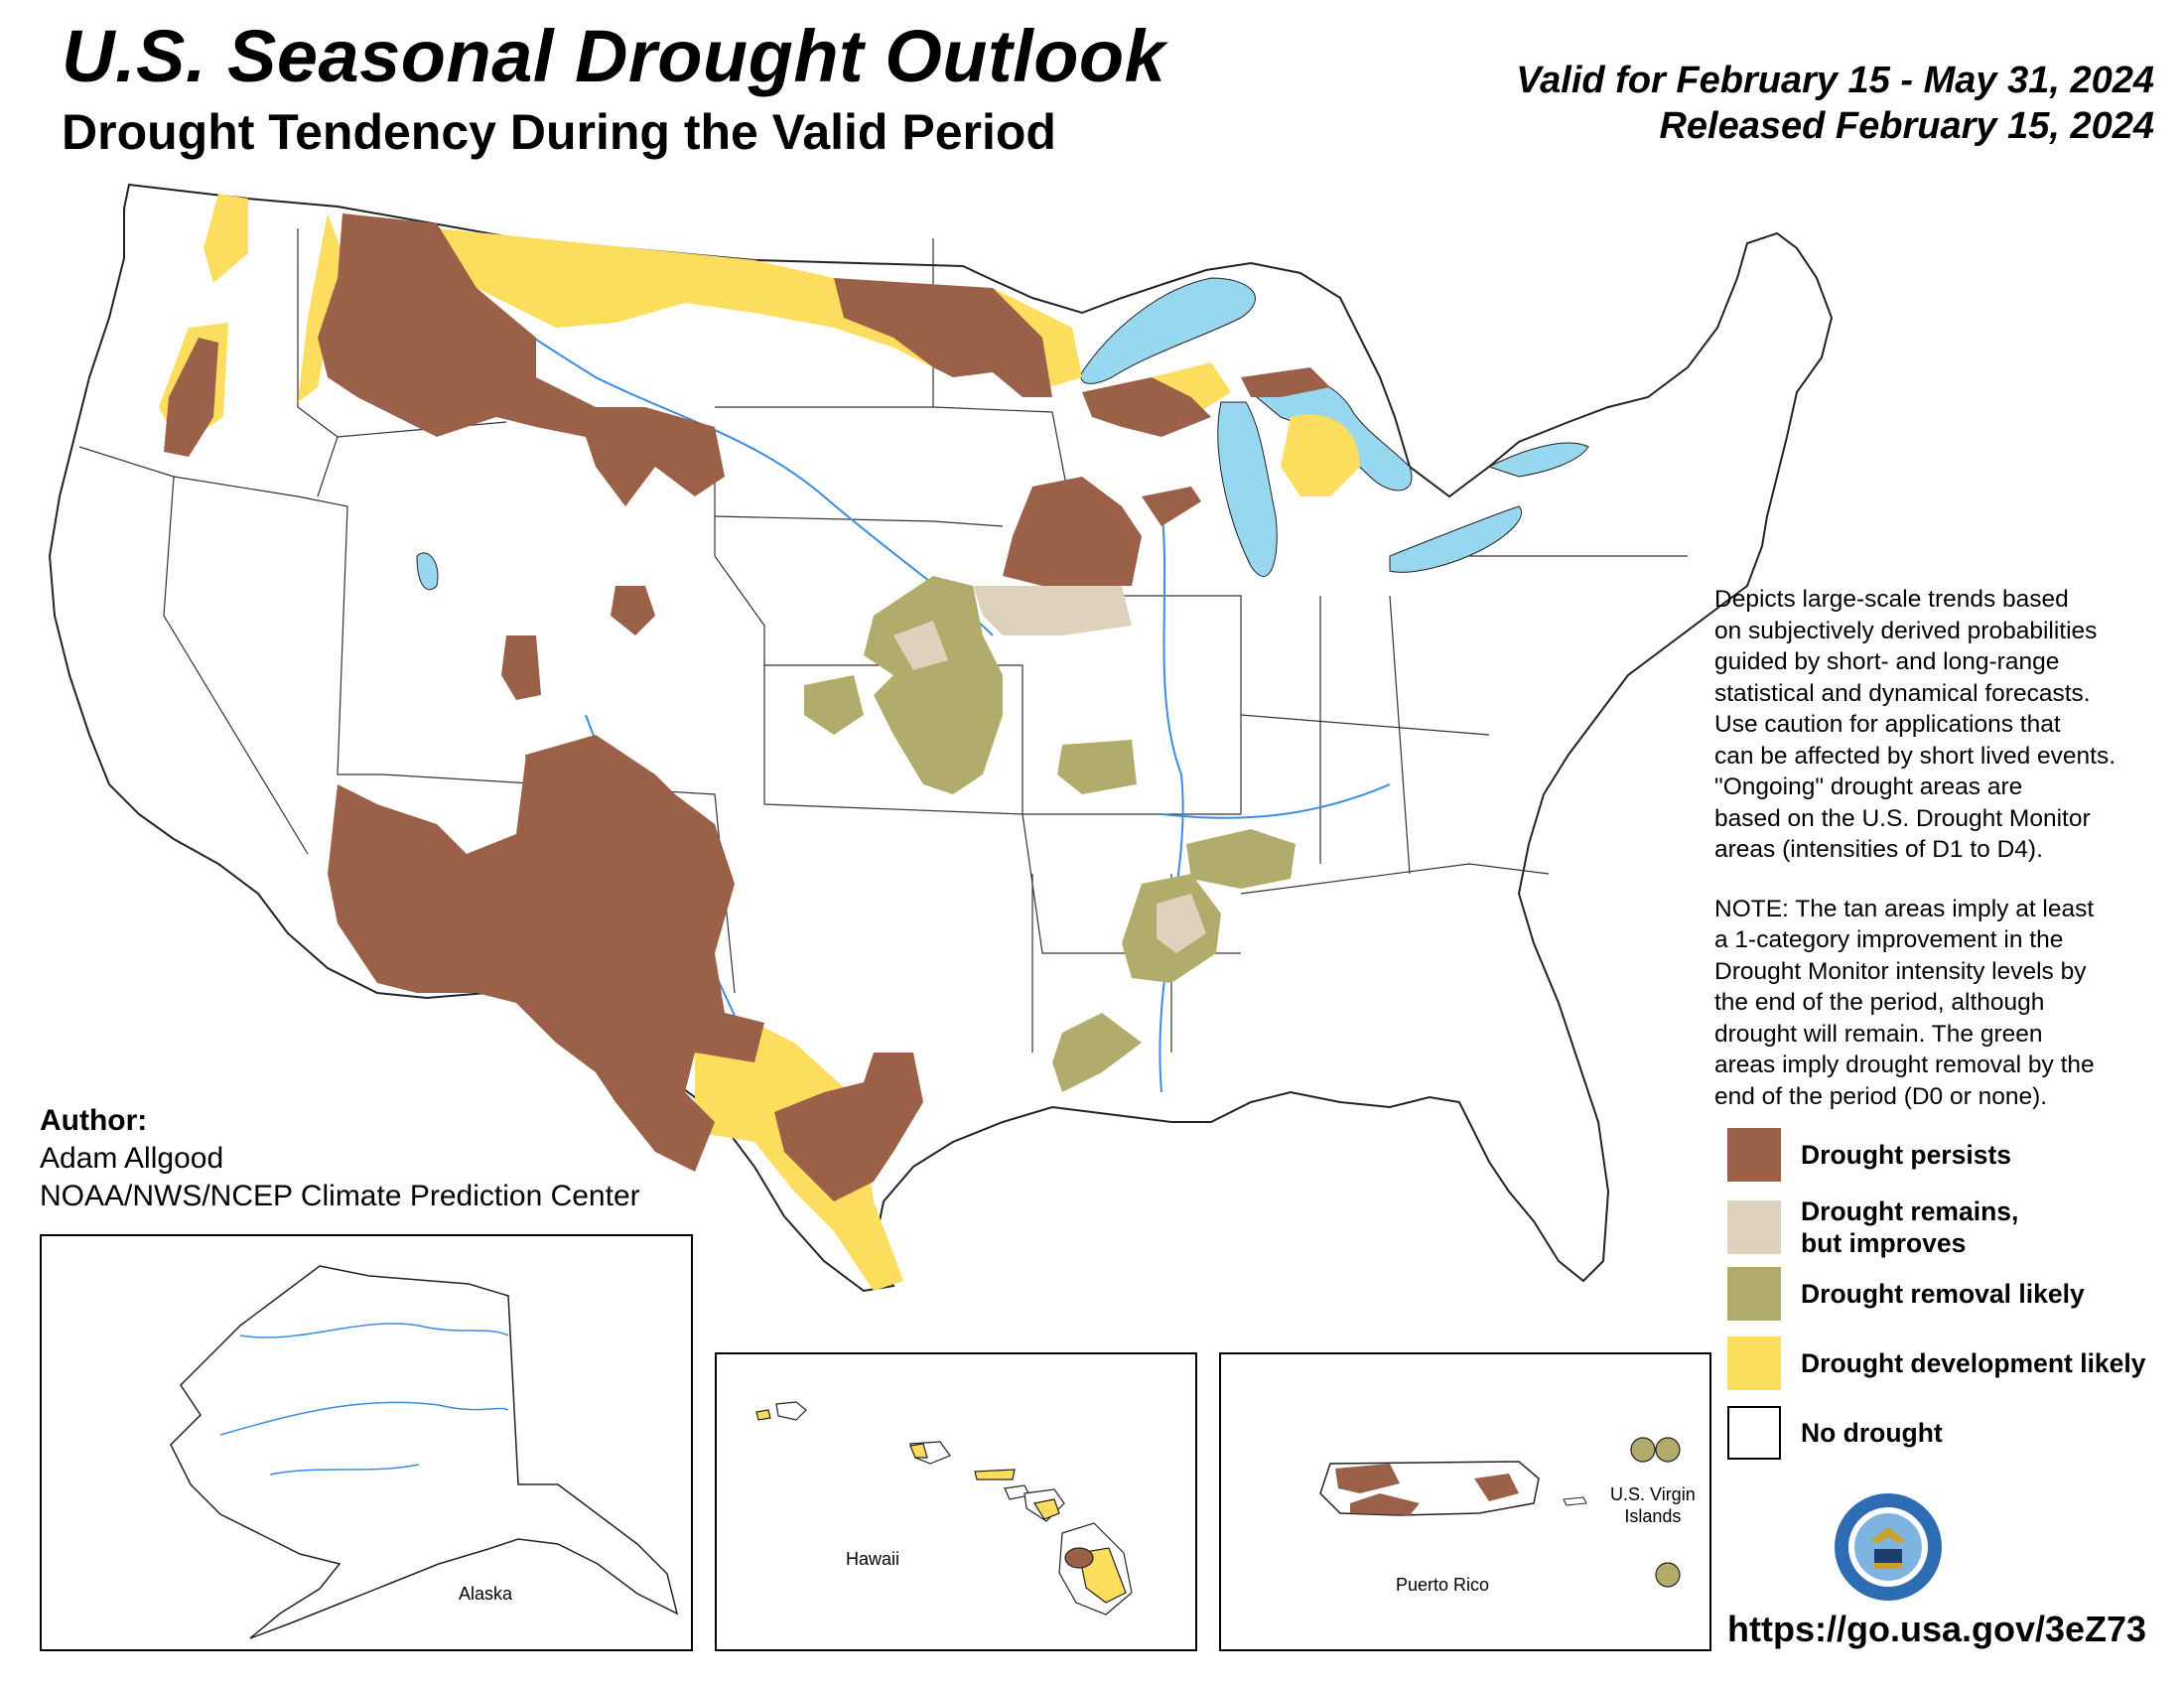  Describe the element at coordinates (873, 1559) in the screenshot. I see `hawaii-label: Hawaii` at that location.